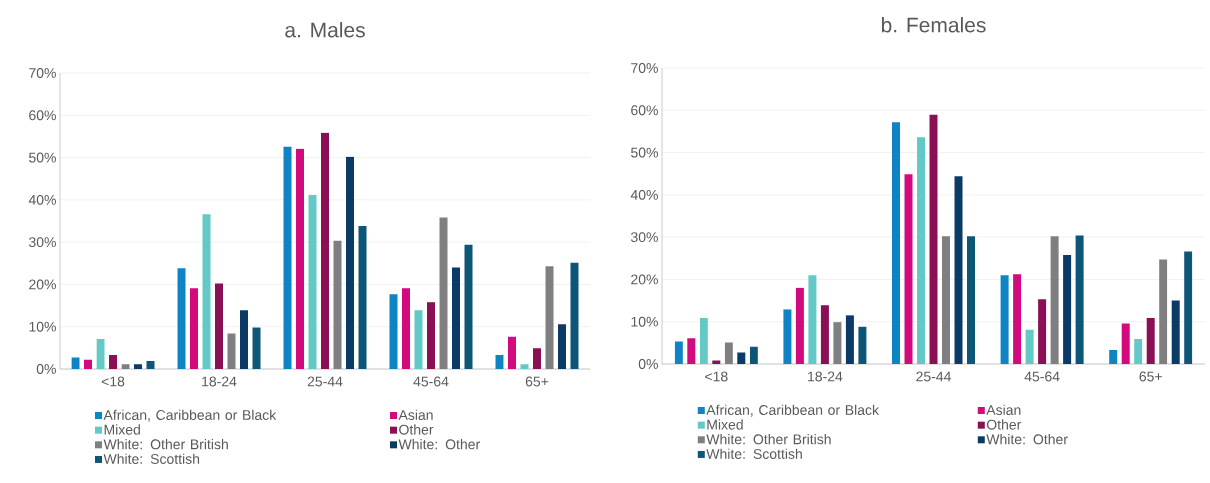  What do you see at coordinates (165, 444) in the screenshot?
I see `legend-label: White: Other British` at bounding box center [165, 444].